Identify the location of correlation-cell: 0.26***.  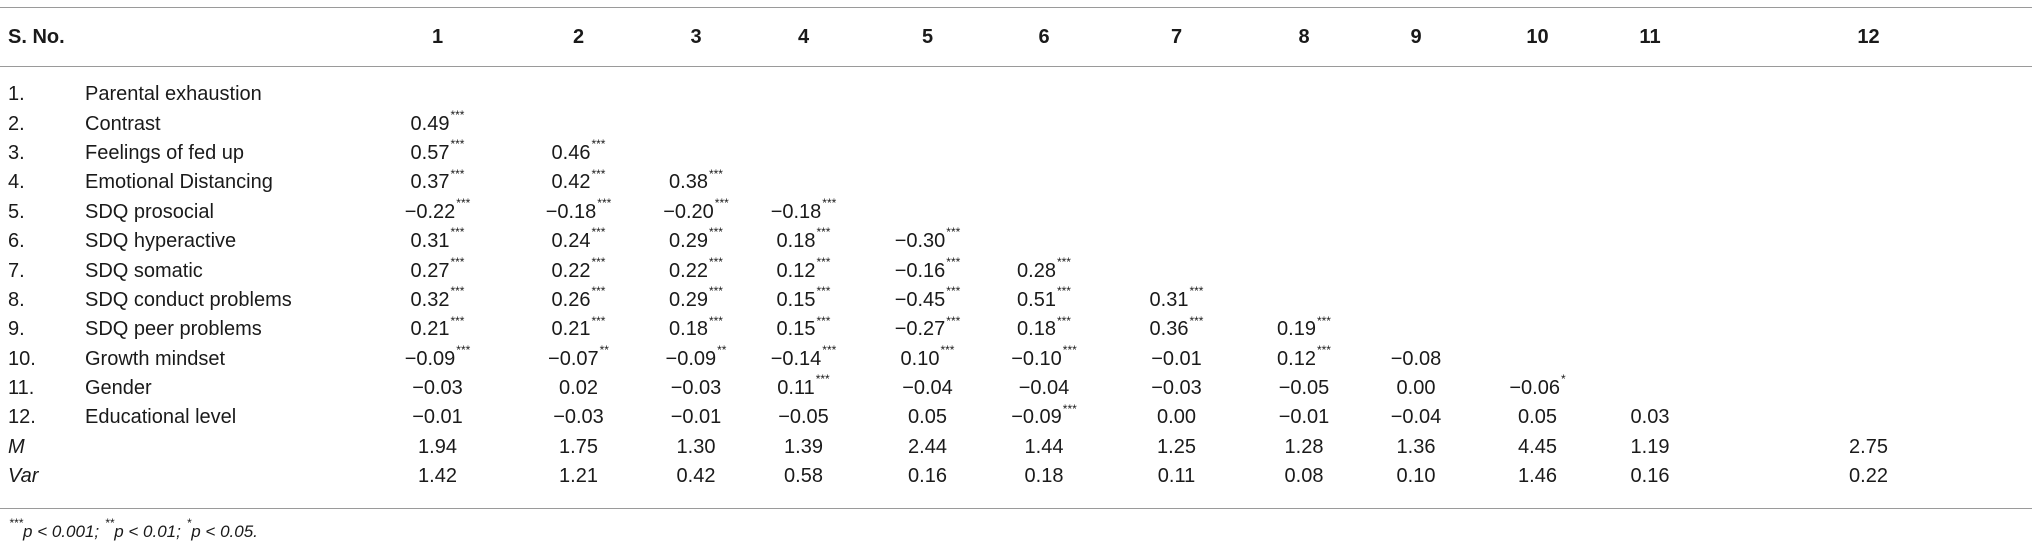
(578, 299).